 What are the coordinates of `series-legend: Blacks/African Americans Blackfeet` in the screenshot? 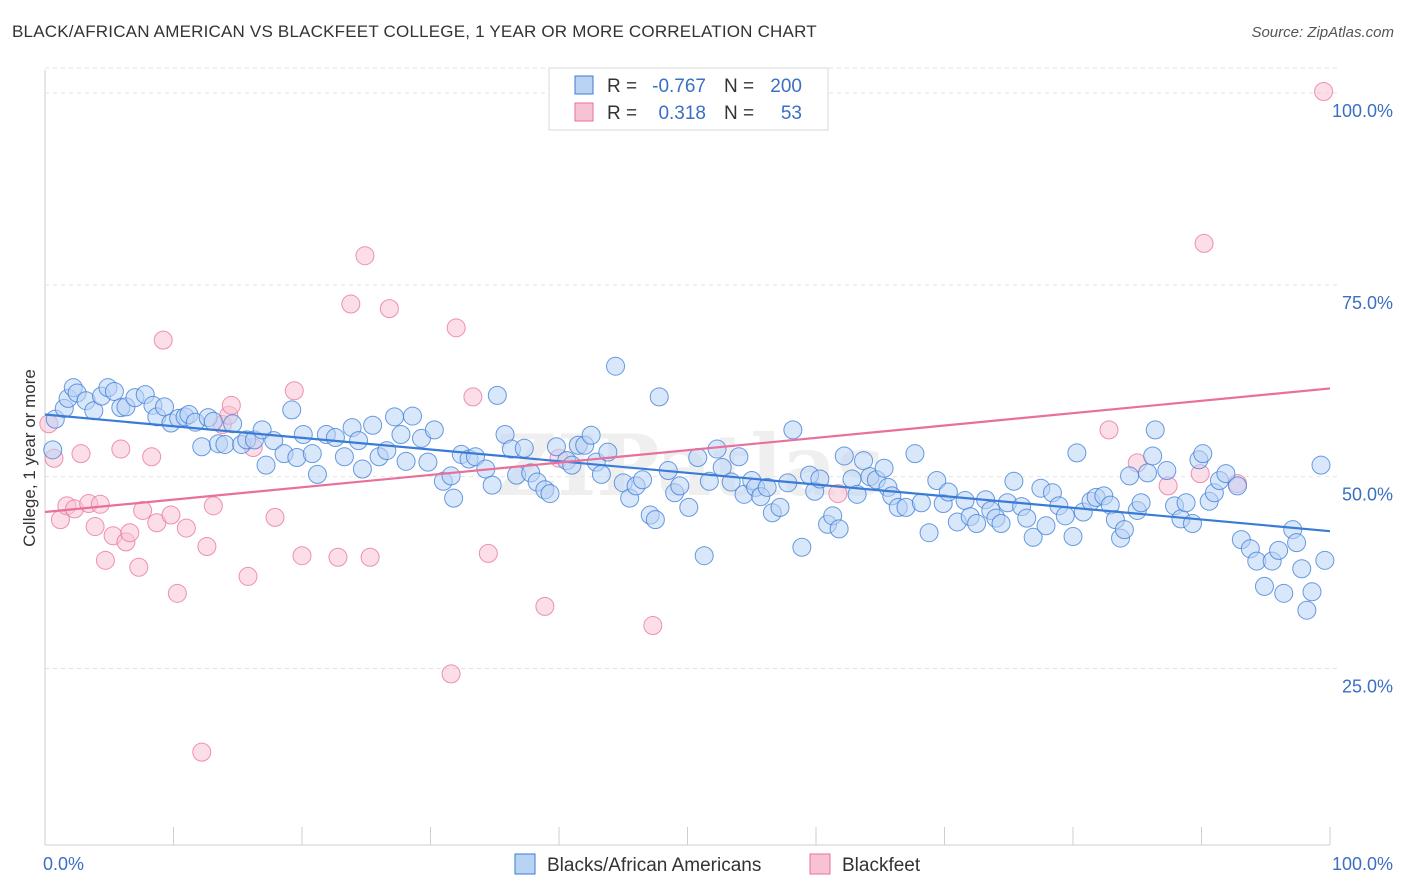 It's located at (717, 864).